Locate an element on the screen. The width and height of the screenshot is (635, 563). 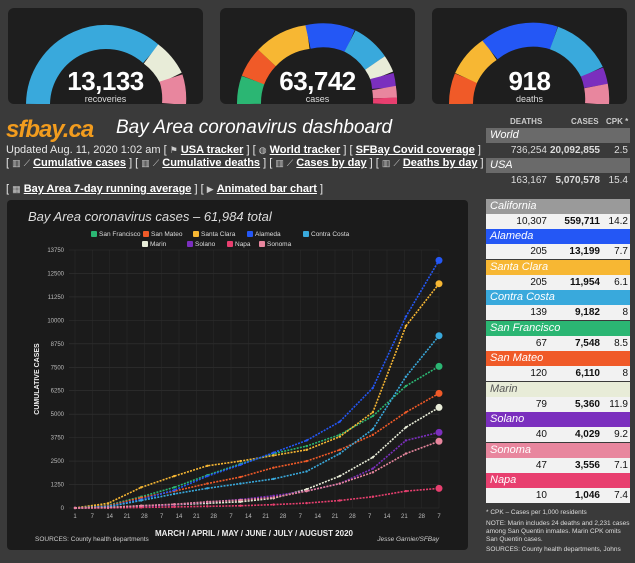
legend-label: Sonoma is located at coordinates (279, 244).